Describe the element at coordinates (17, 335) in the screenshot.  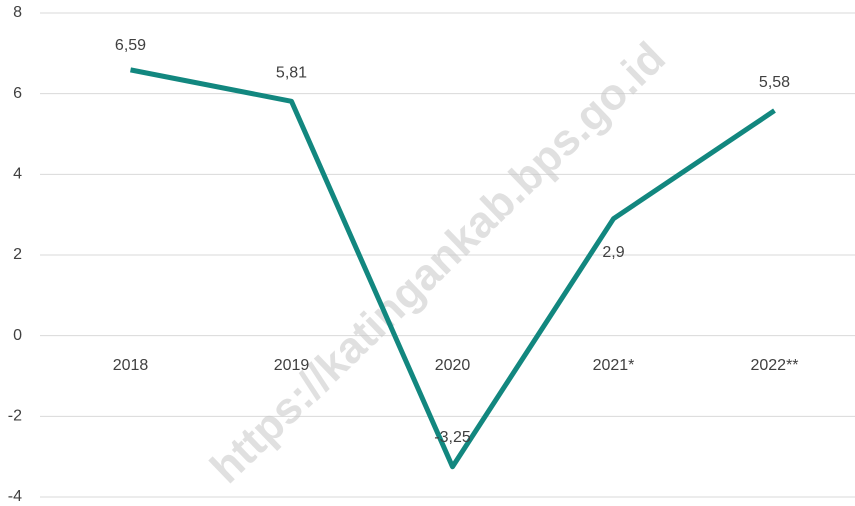
I see `y-tick-label: 0` at that location.